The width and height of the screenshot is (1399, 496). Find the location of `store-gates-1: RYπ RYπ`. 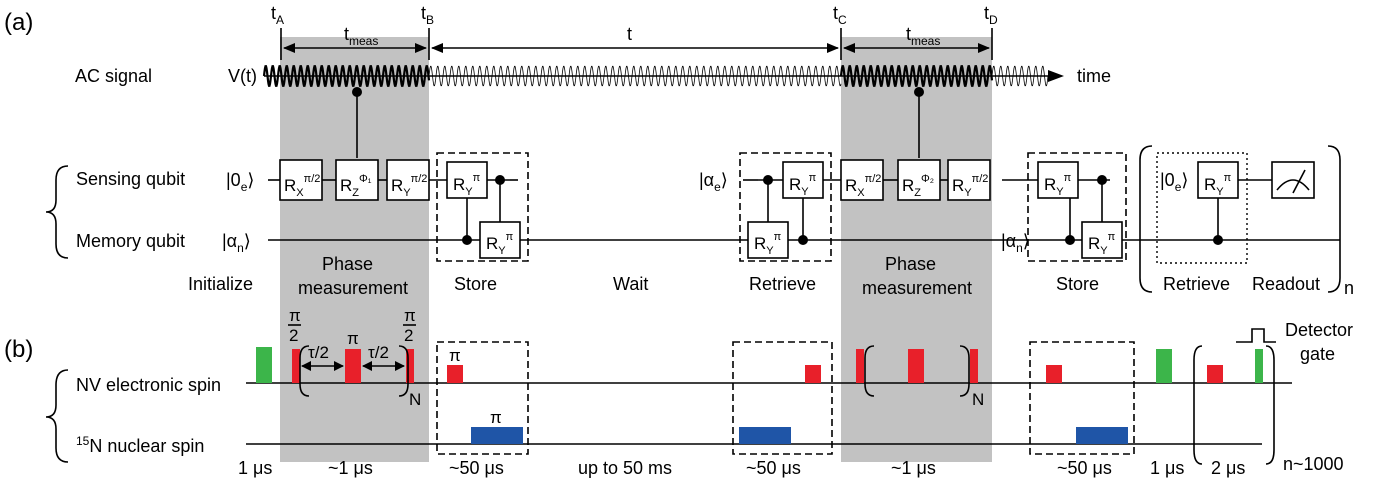

store-gates-1: RYπ RYπ is located at coordinates (482, 207).